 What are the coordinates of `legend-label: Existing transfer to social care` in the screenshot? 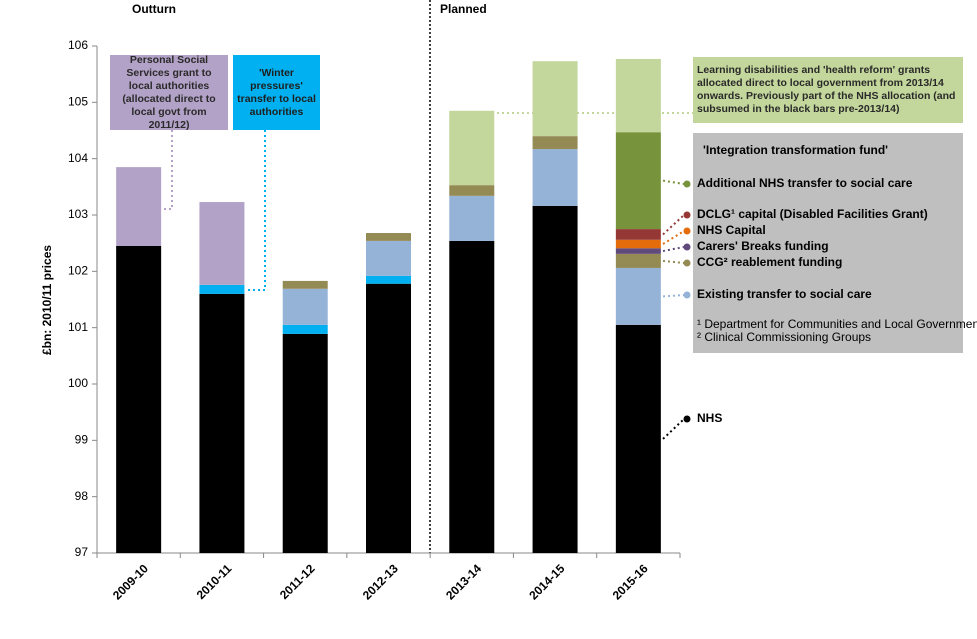 It's located at (784, 294).